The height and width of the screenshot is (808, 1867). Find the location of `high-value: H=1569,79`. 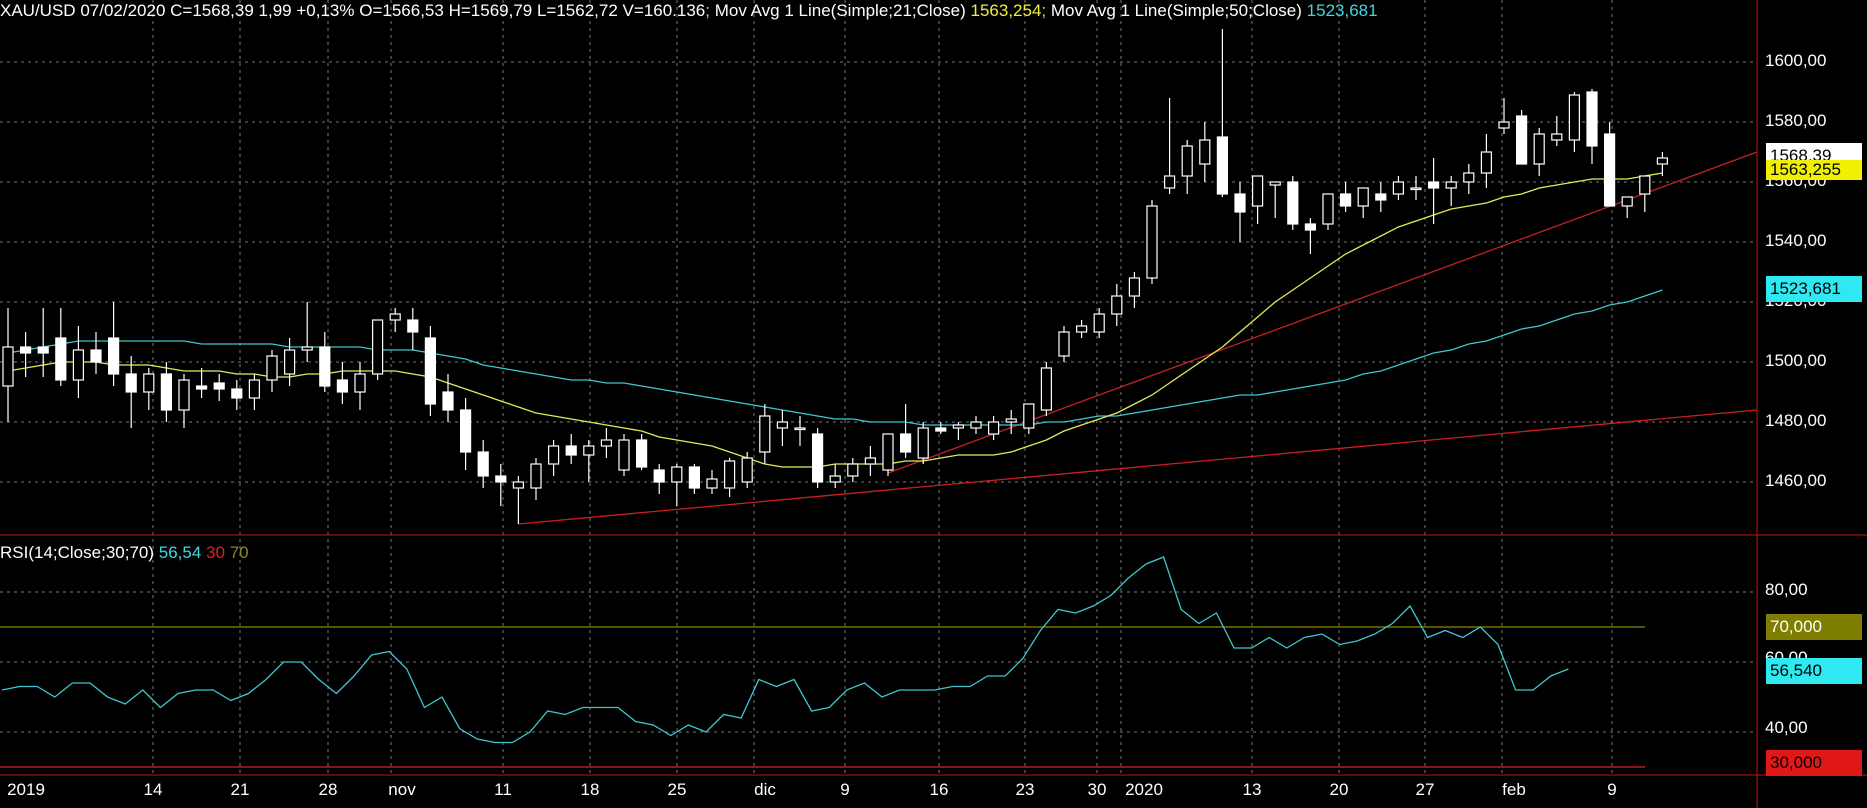

high-value: H=1569,79 is located at coordinates (490, 10).